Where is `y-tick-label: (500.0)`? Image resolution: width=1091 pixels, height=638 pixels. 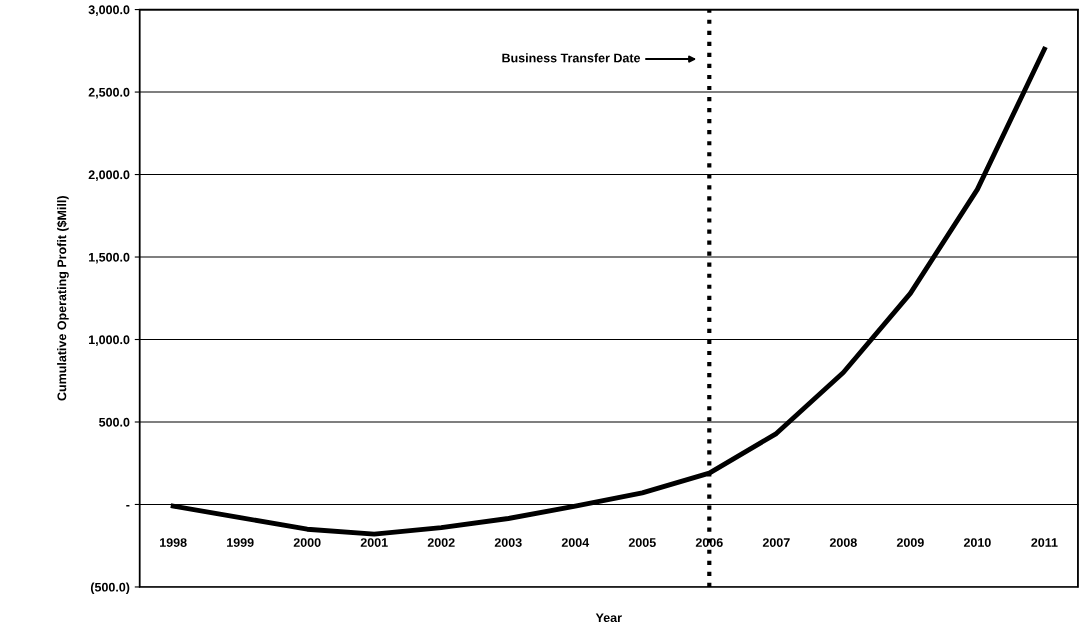
y-tick-label: (500.0) is located at coordinates (110, 588).